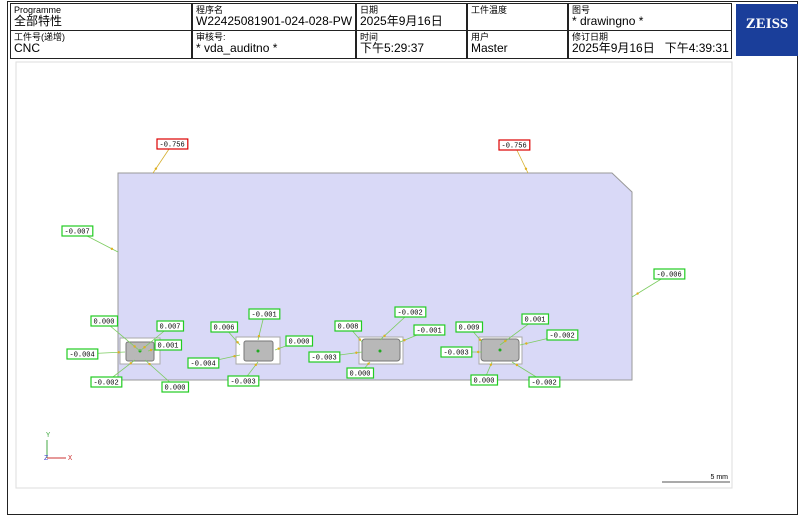 The height and width of the screenshot is (516, 802). Describe the element at coordinates (480, 37) in the screenshot. I see `field-label: 用户` at that location.